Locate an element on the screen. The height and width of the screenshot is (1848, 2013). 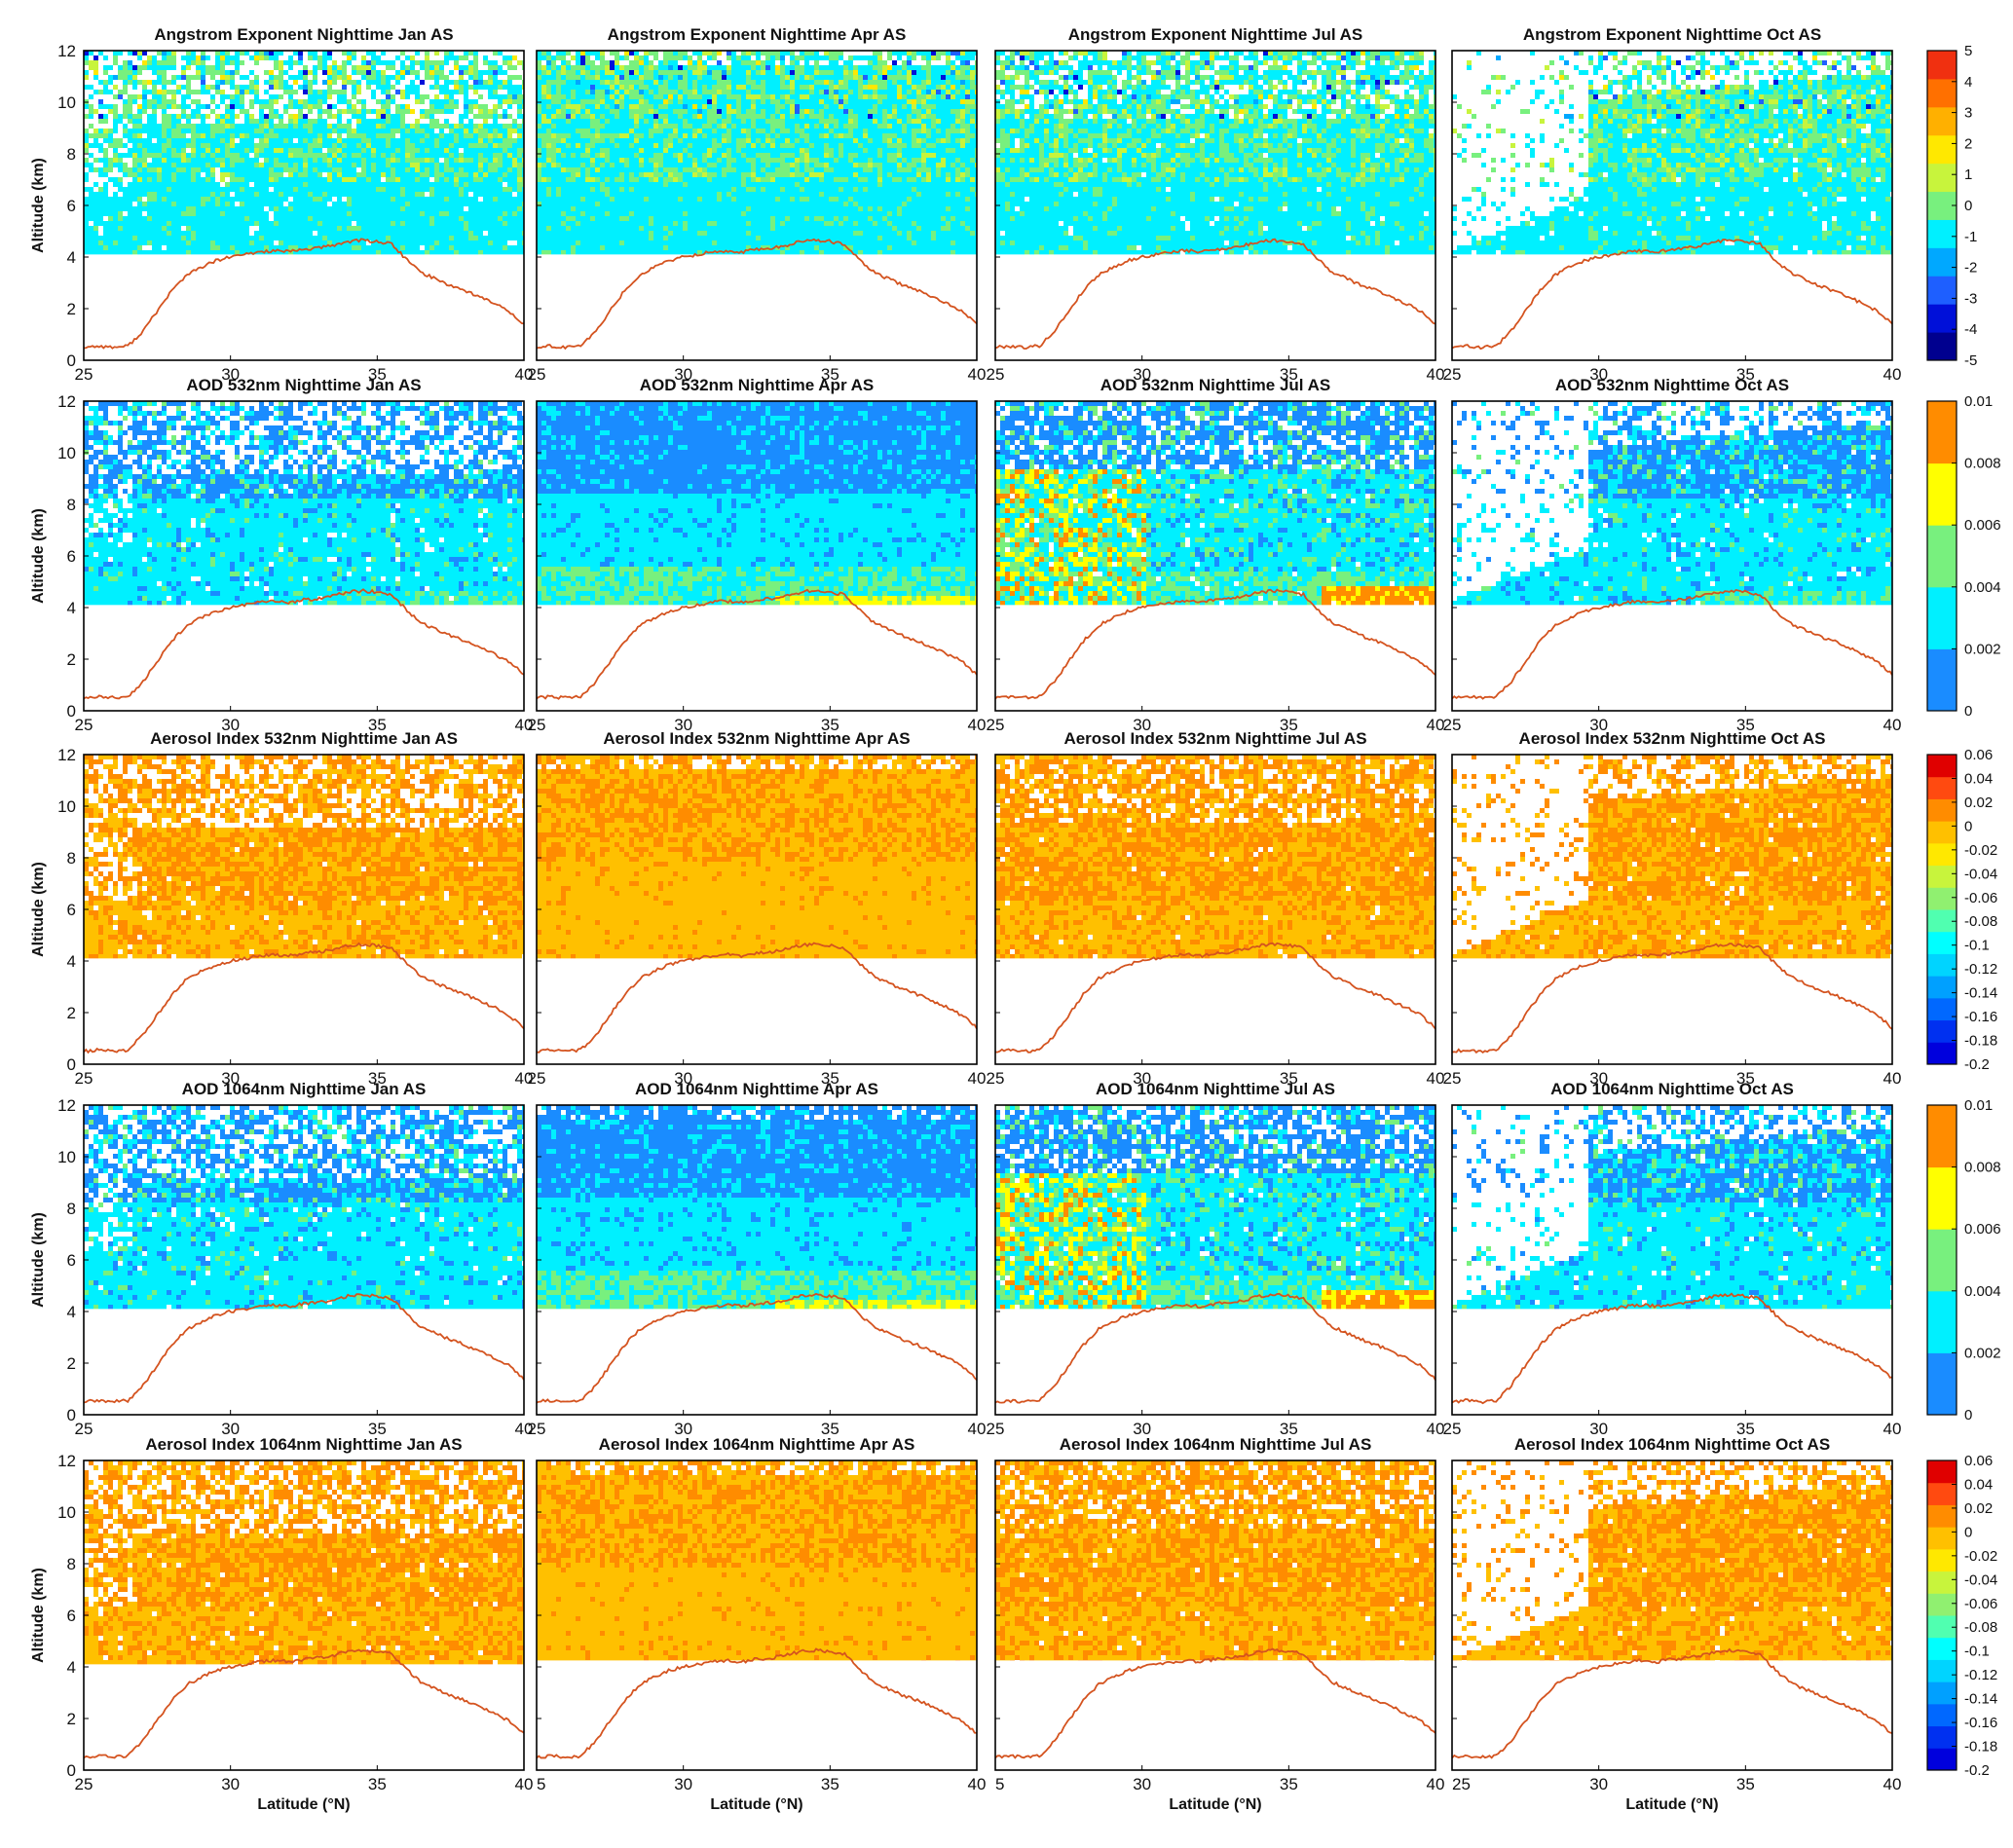
colorbar-tick-label: -0.04 is located at coordinates (1980, 874).